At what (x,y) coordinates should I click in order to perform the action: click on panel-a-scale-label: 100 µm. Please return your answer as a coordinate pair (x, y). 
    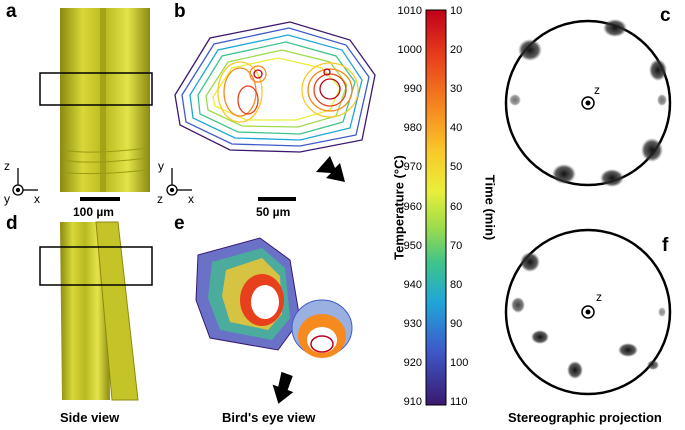
    Looking at the image, I should click on (93, 212).